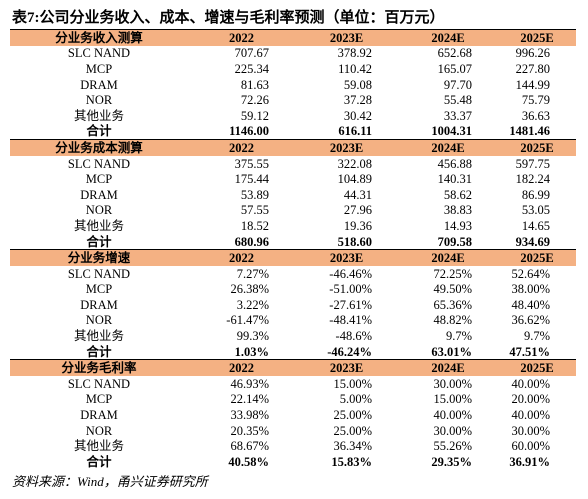 Image resolution: width=588 pixels, height=499 pixels. I want to click on cell-value: 36.63, so click(535, 115).